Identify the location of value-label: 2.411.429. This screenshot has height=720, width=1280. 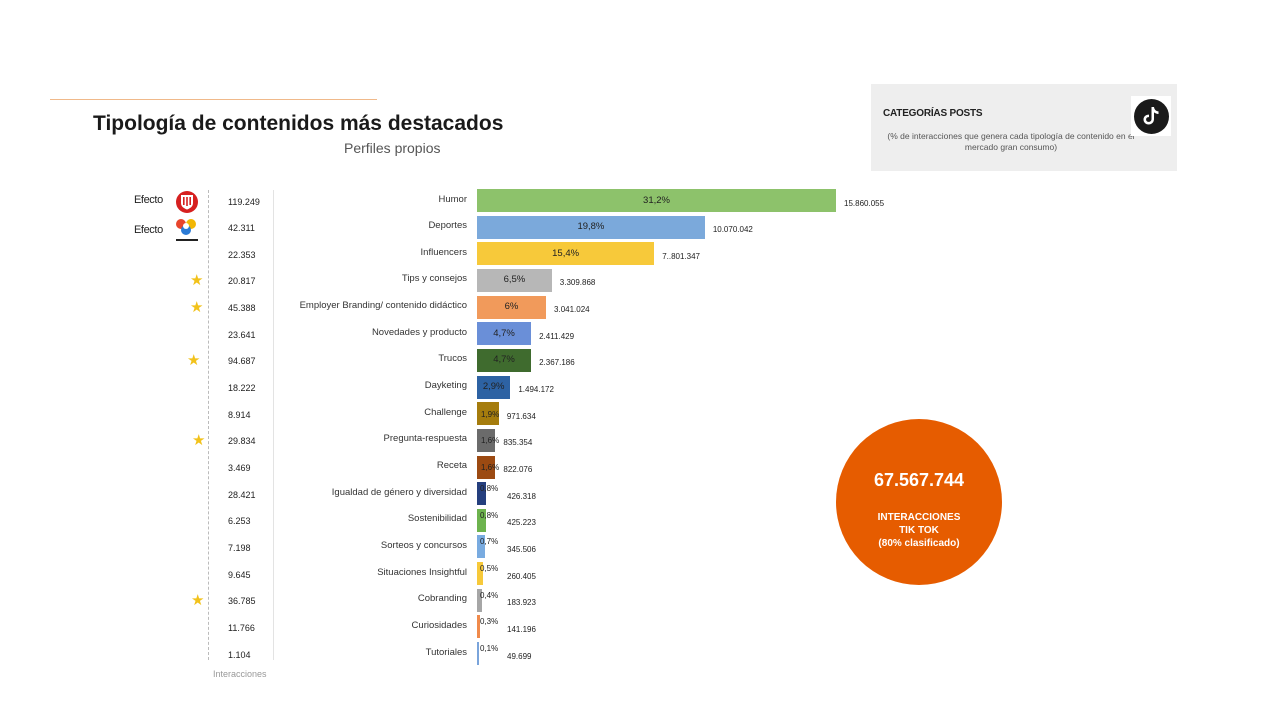
(557, 336).